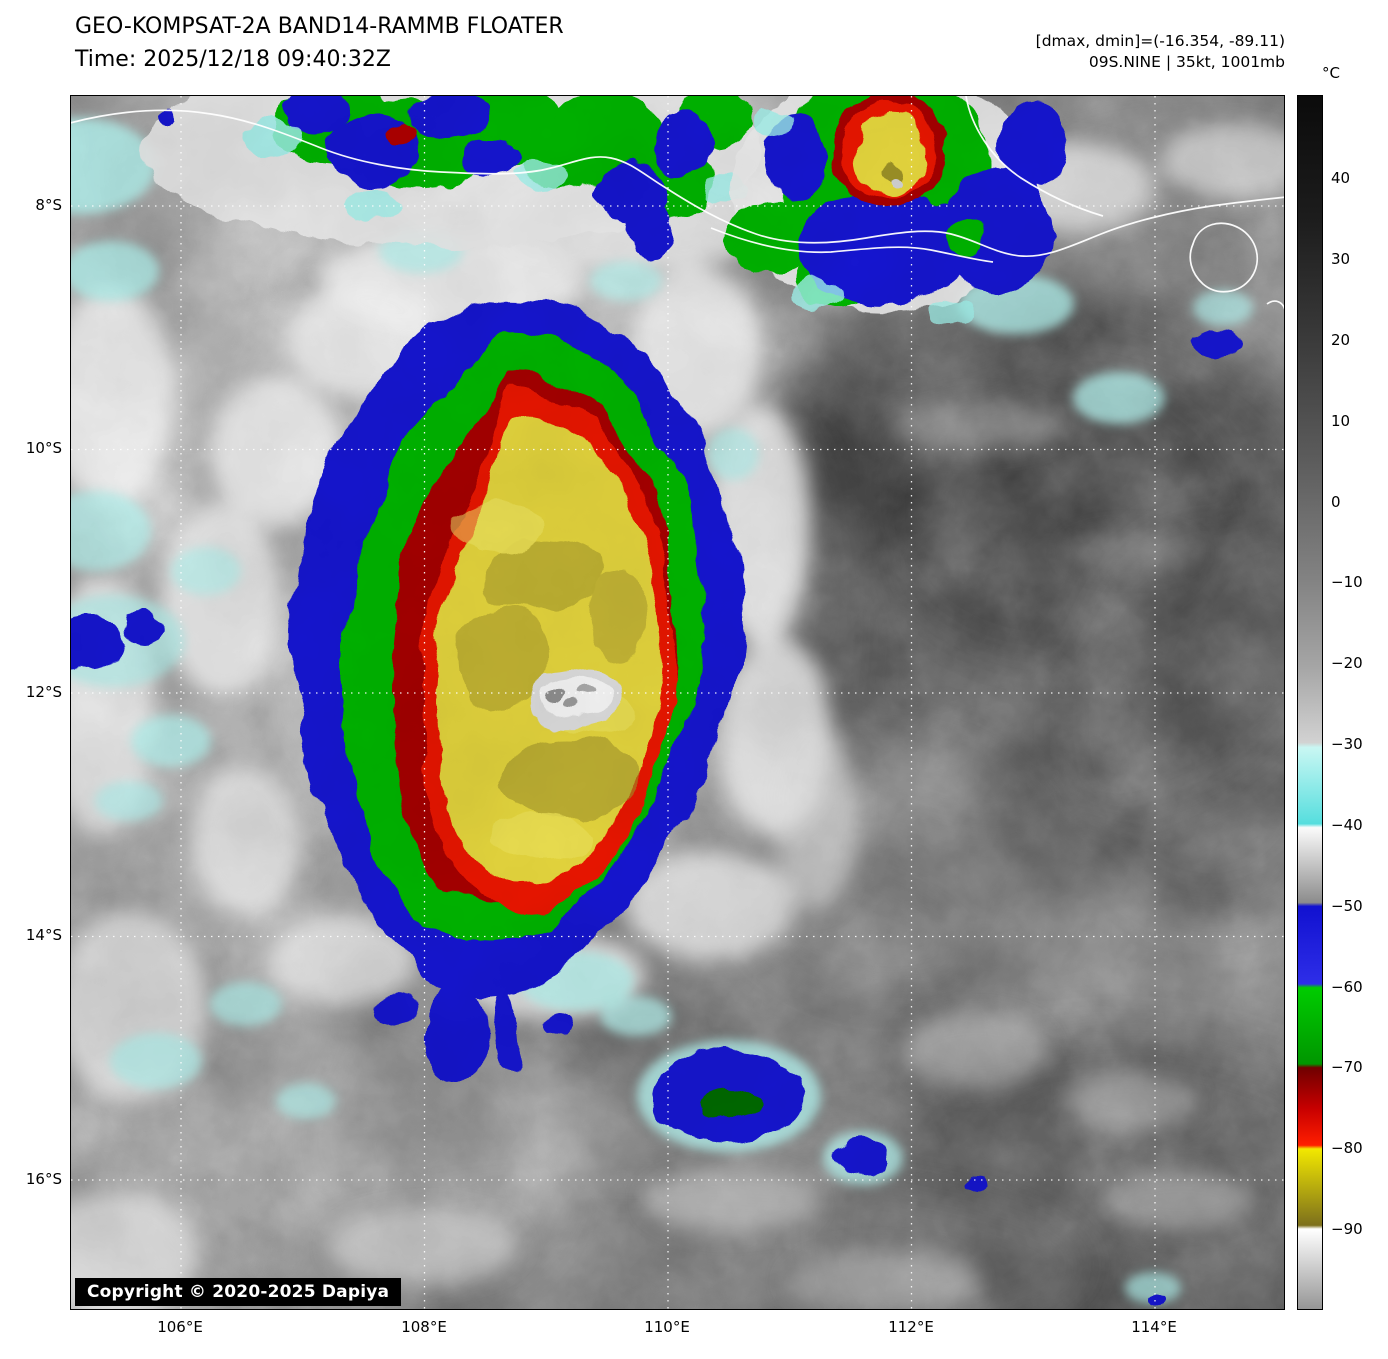 The width and height of the screenshot is (1388, 1359). I want to click on storm-info: 09S.NINE | 35kt, 1001mb, so click(1186, 62).